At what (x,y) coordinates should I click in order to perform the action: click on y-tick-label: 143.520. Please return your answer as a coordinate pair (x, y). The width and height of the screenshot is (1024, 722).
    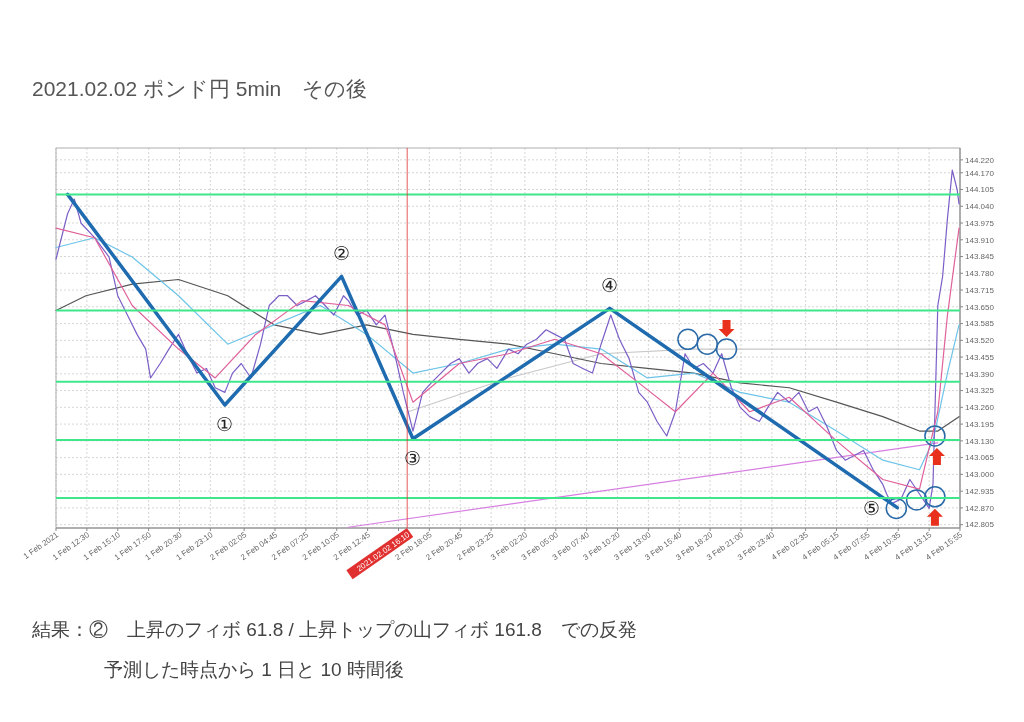
    Looking at the image, I should click on (980, 341).